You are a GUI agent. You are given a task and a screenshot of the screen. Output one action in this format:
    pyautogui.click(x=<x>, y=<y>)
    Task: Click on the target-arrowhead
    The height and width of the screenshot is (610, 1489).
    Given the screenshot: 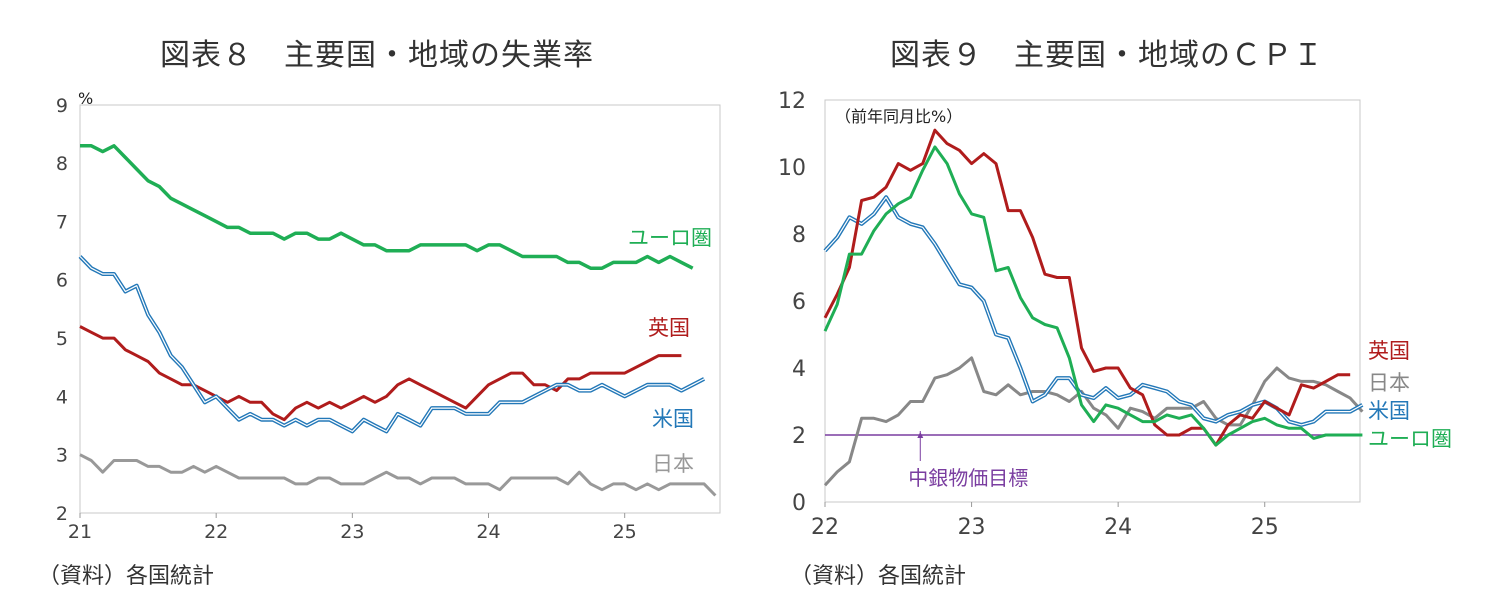 What is the action you would take?
    pyautogui.click(x=920, y=435)
    